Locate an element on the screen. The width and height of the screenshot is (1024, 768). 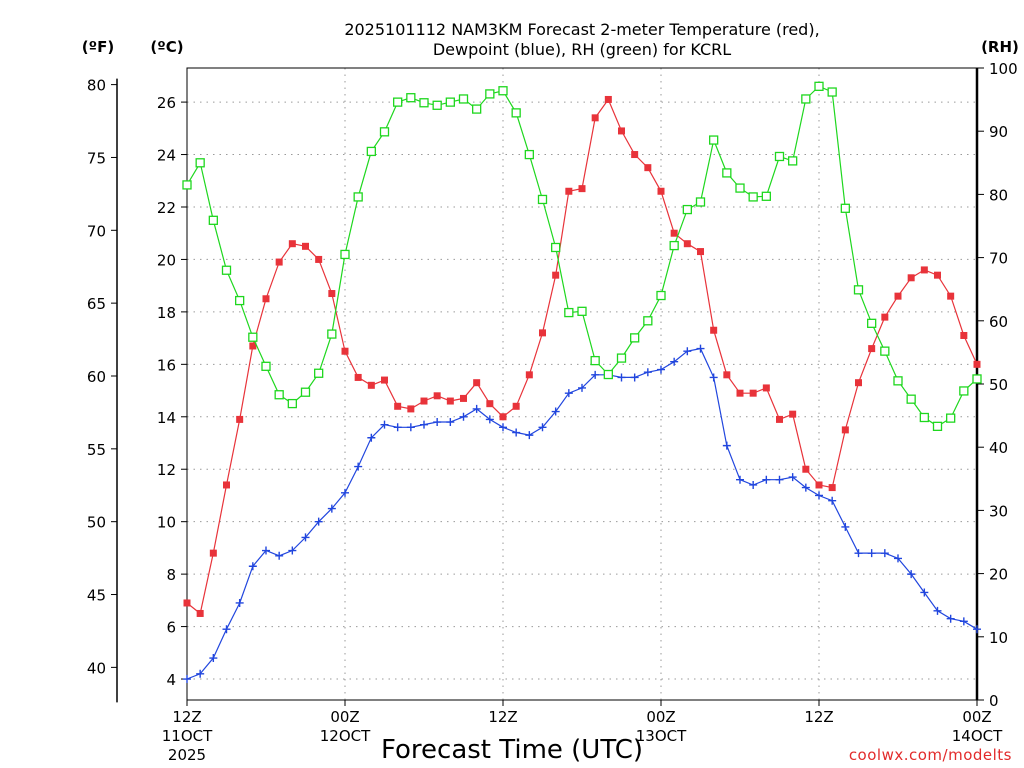
rh-tick-label: 20 is located at coordinates (998, 575).